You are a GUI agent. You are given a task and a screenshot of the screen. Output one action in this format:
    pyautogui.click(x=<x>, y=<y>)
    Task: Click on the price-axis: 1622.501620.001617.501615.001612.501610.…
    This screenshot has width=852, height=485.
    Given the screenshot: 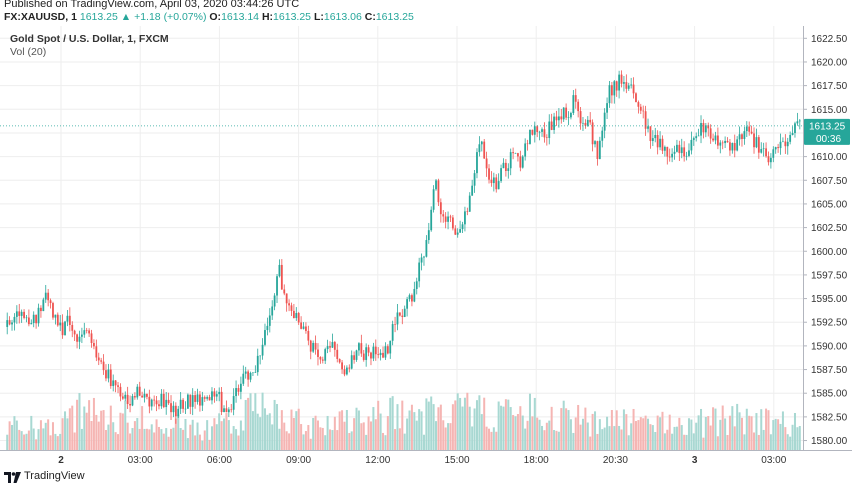 What is the action you would take?
    pyautogui.click(x=825, y=240)
    